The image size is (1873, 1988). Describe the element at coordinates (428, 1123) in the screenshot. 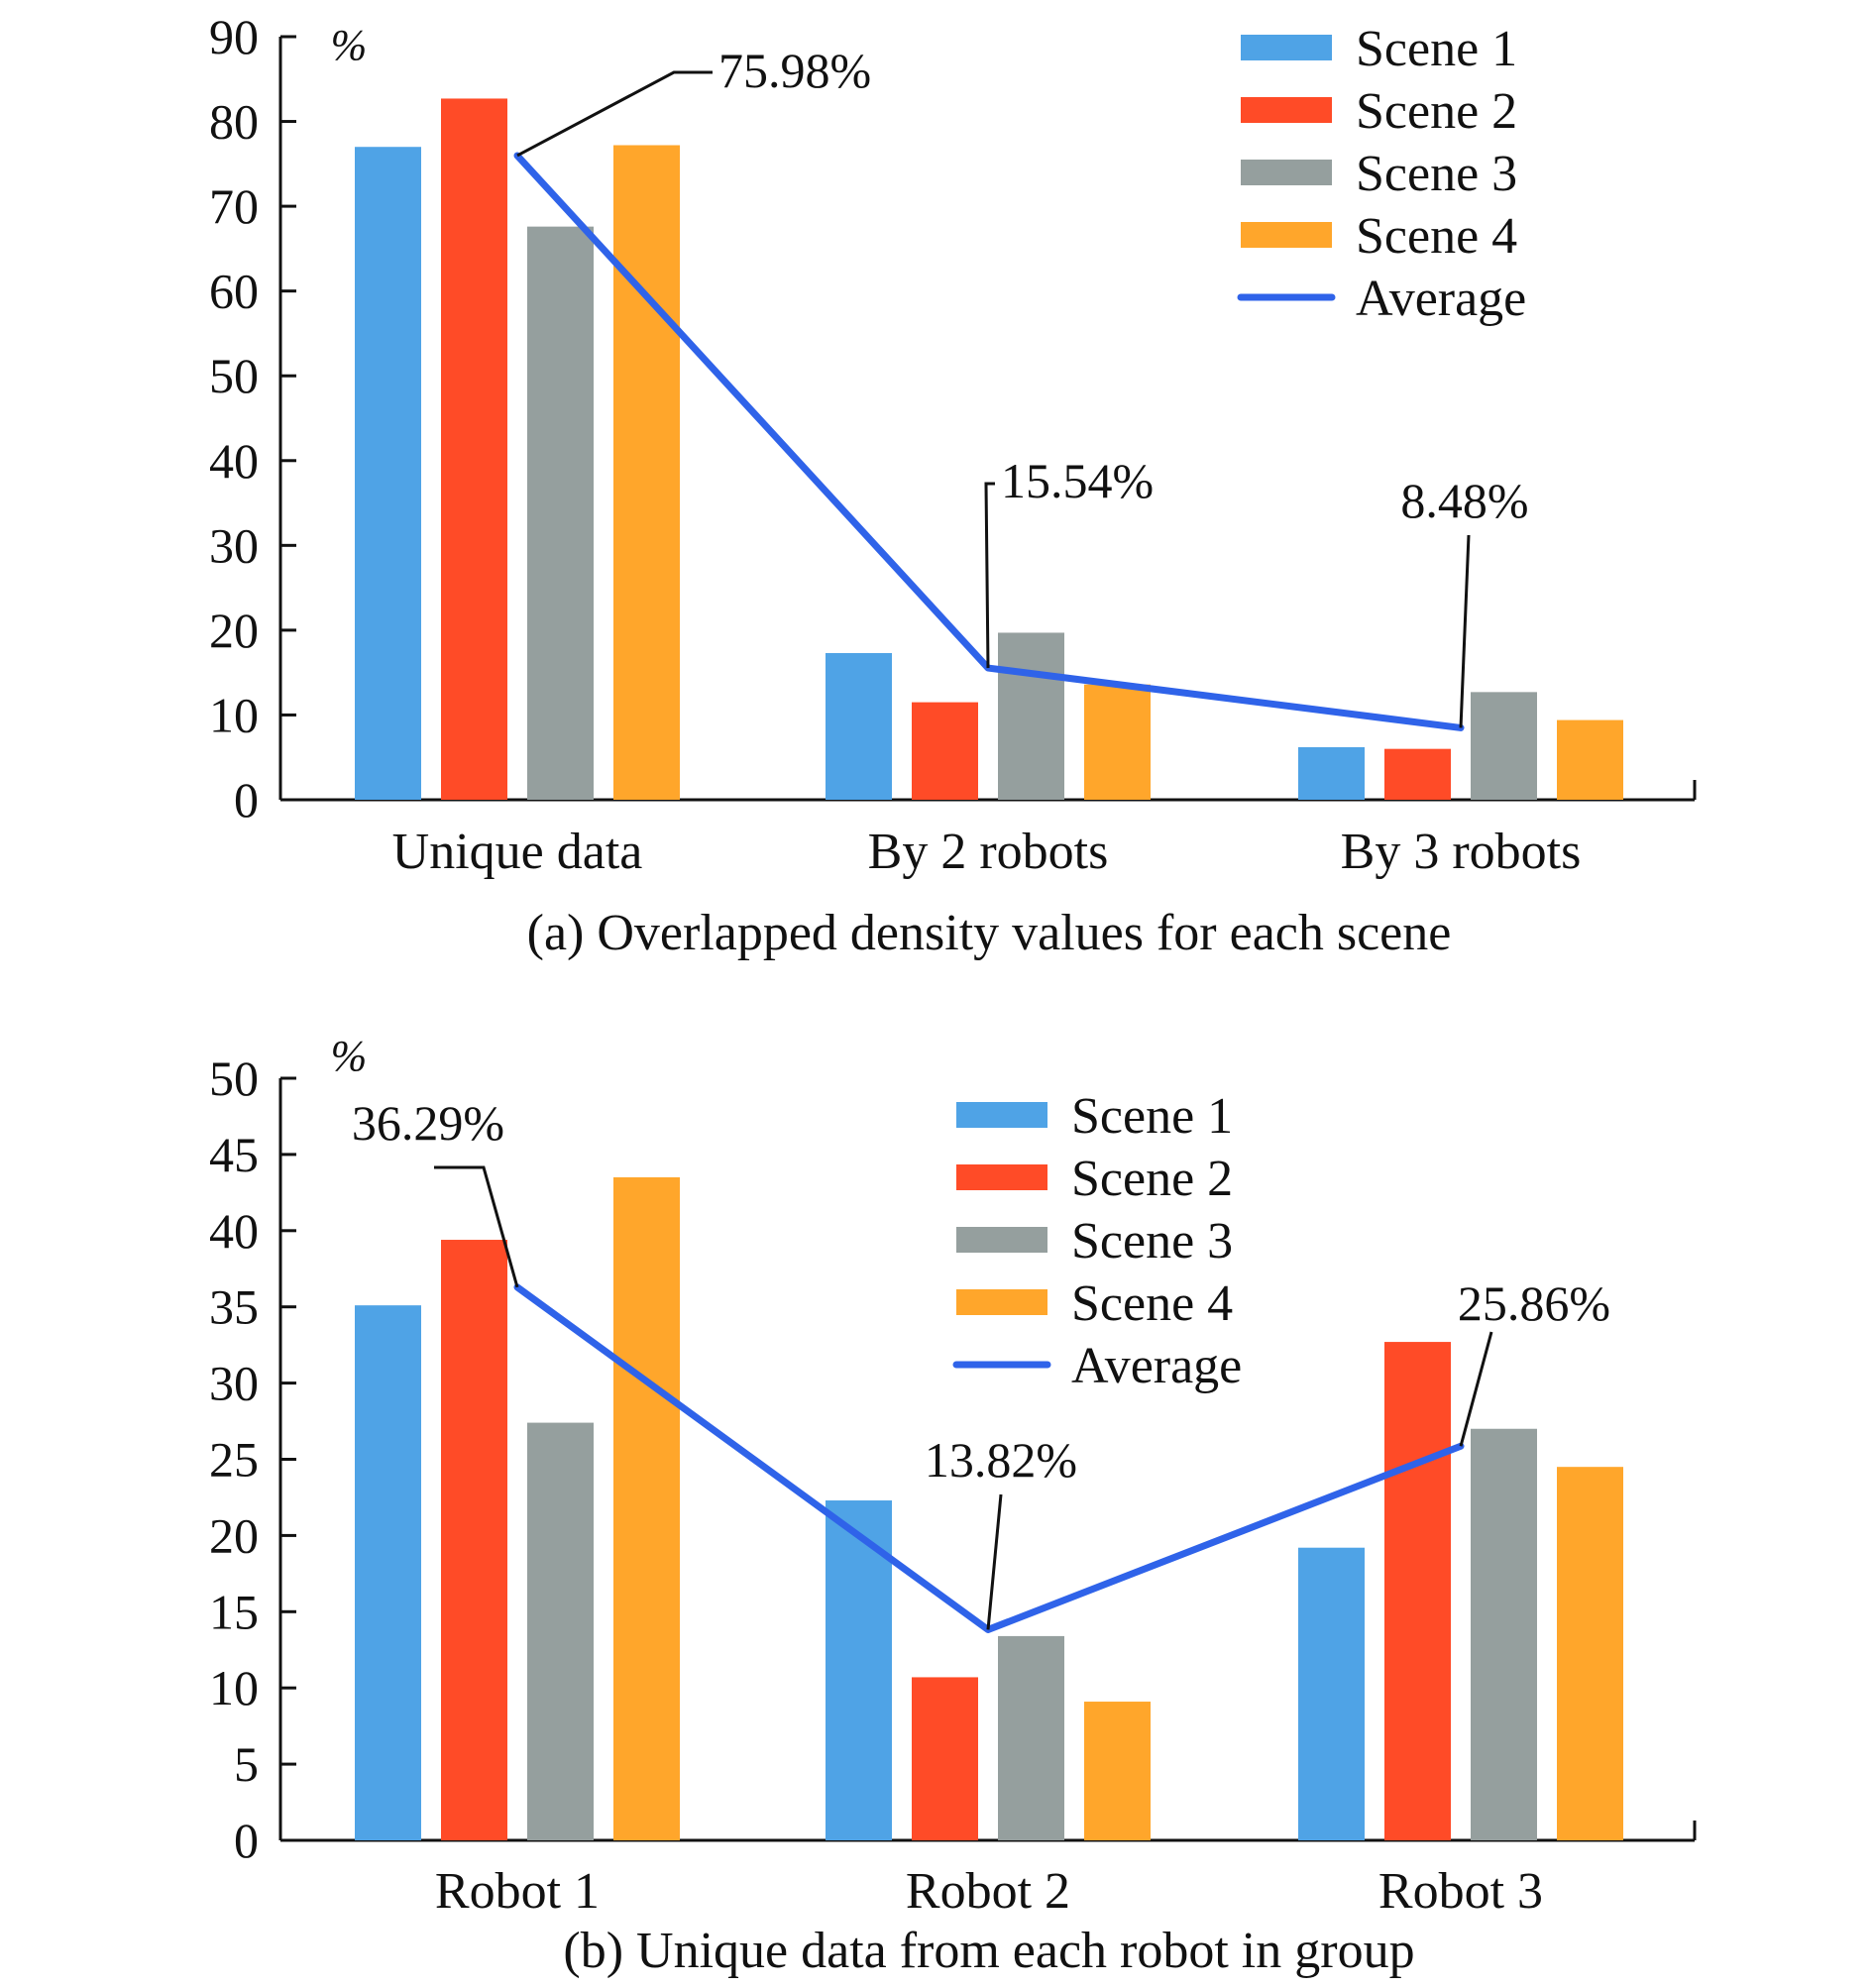

I see `annotation-label: 36.29%` at that location.